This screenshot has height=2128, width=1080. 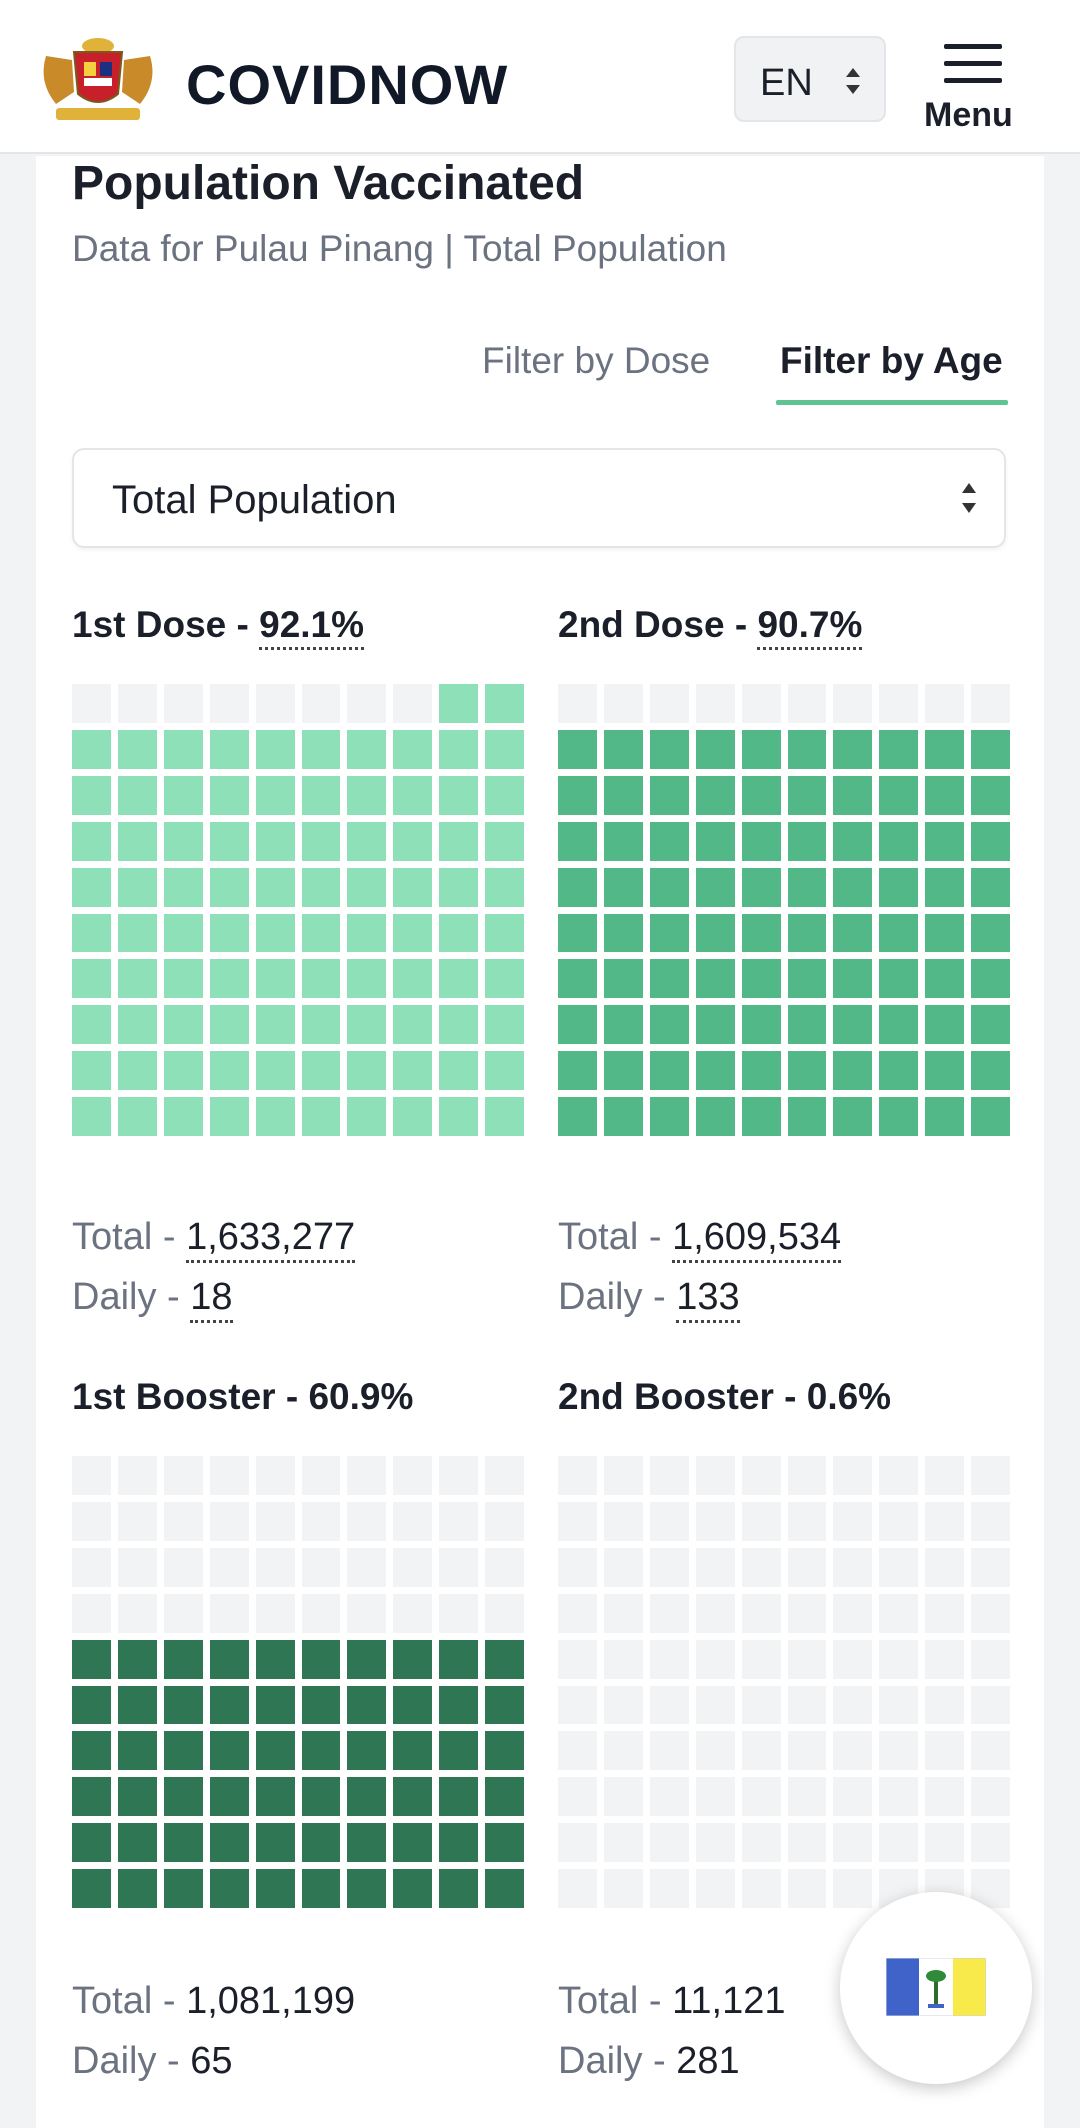 What do you see at coordinates (891, 360) in the screenshot?
I see `tab-filter-by-age: Filter by Age` at bounding box center [891, 360].